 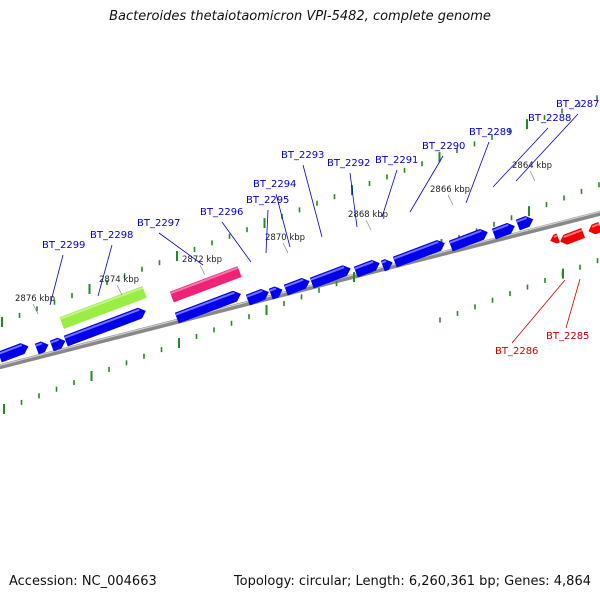 What do you see at coordinates (202, 260) in the screenshot?
I see `scale-label: 2872 kbp` at bounding box center [202, 260].